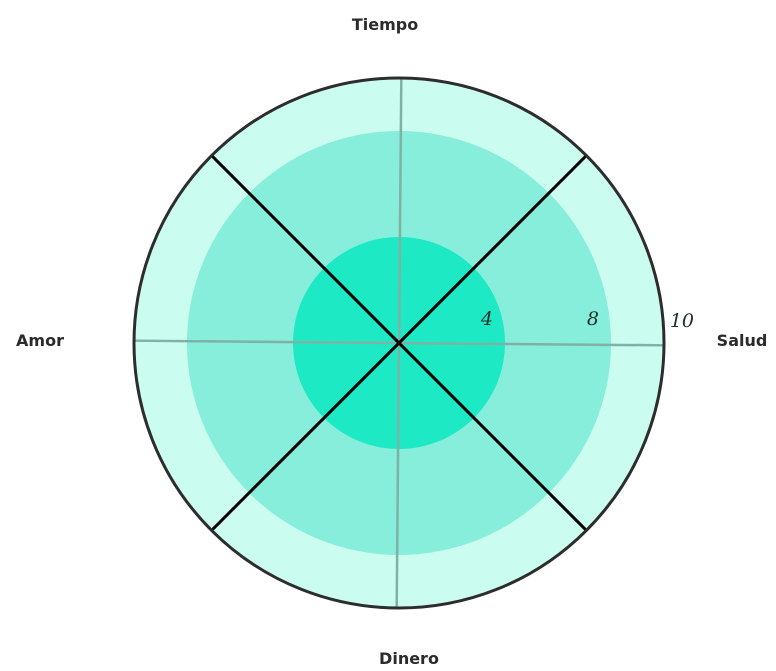 This screenshot has width=776, height=671. I want to click on ring-label-10: 10, so click(682, 321).